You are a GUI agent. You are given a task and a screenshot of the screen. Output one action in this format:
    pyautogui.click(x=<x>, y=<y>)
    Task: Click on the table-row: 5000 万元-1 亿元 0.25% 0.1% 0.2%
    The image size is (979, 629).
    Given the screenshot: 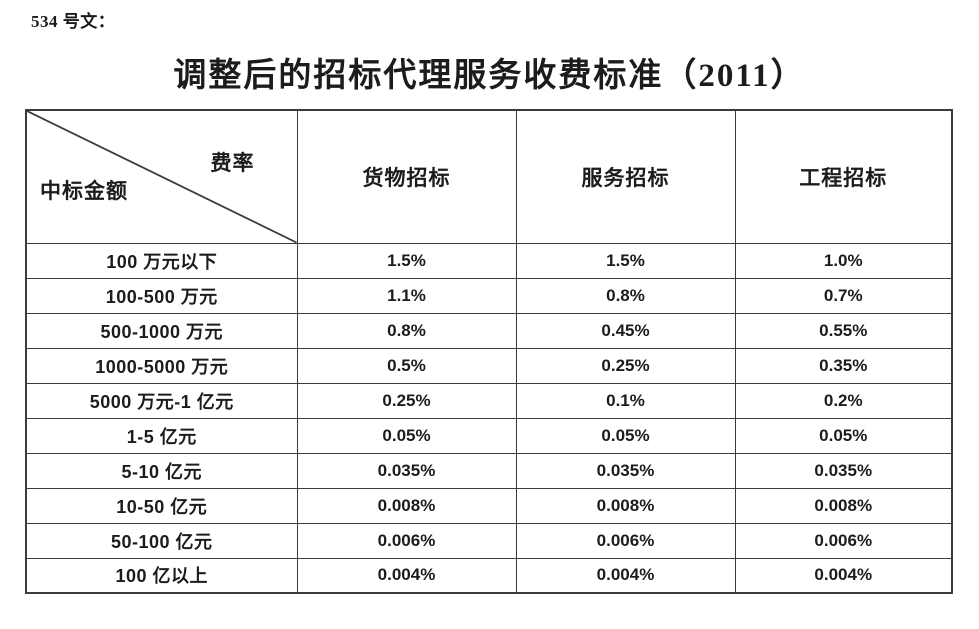 What is the action you would take?
    pyautogui.click(x=489, y=400)
    